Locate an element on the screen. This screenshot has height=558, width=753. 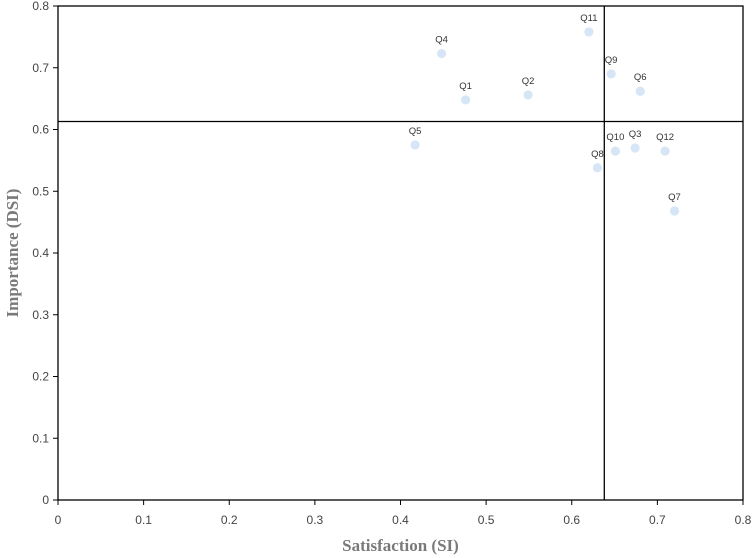
x-tick-label: 0.5 is located at coordinates (486, 520).